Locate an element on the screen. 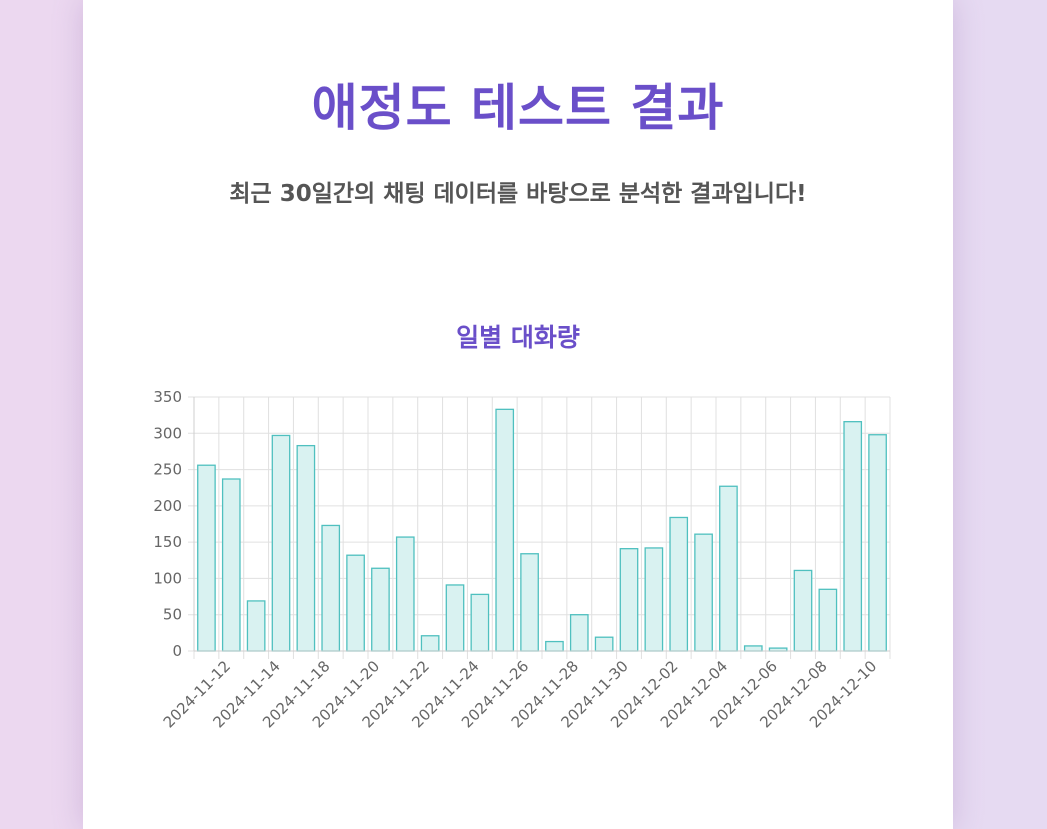 The width and height of the screenshot is (1047, 829). y-tick-label: 0 is located at coordinates (177, 651).